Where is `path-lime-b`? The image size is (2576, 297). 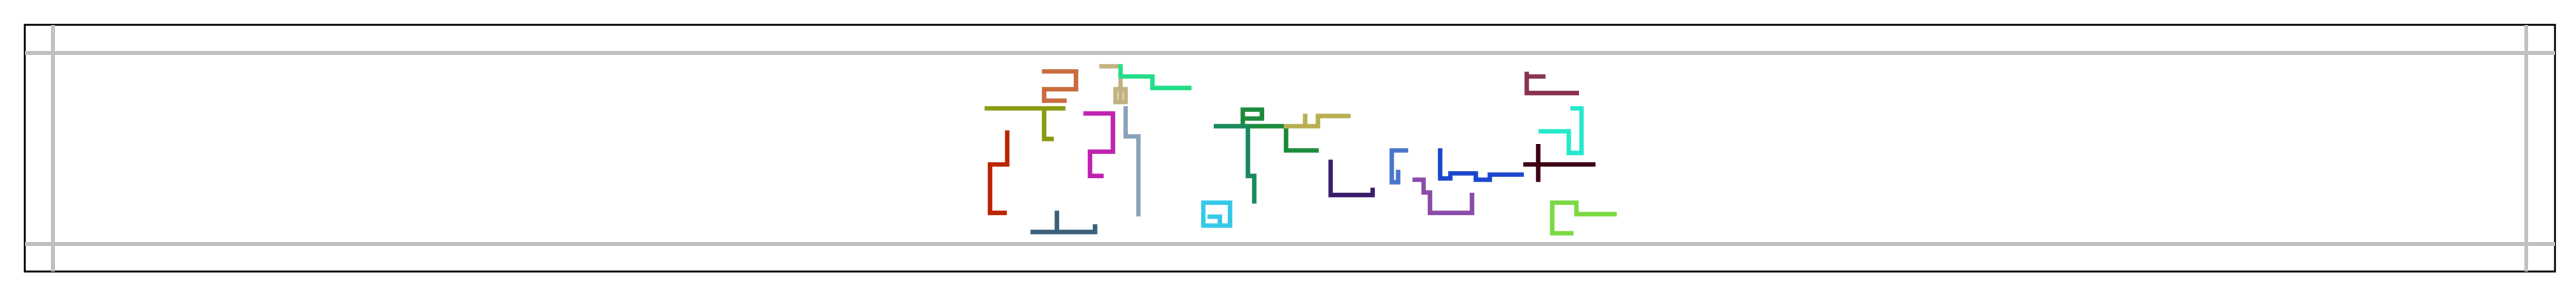
path-lime-b is located at coordinates (1562, 218).